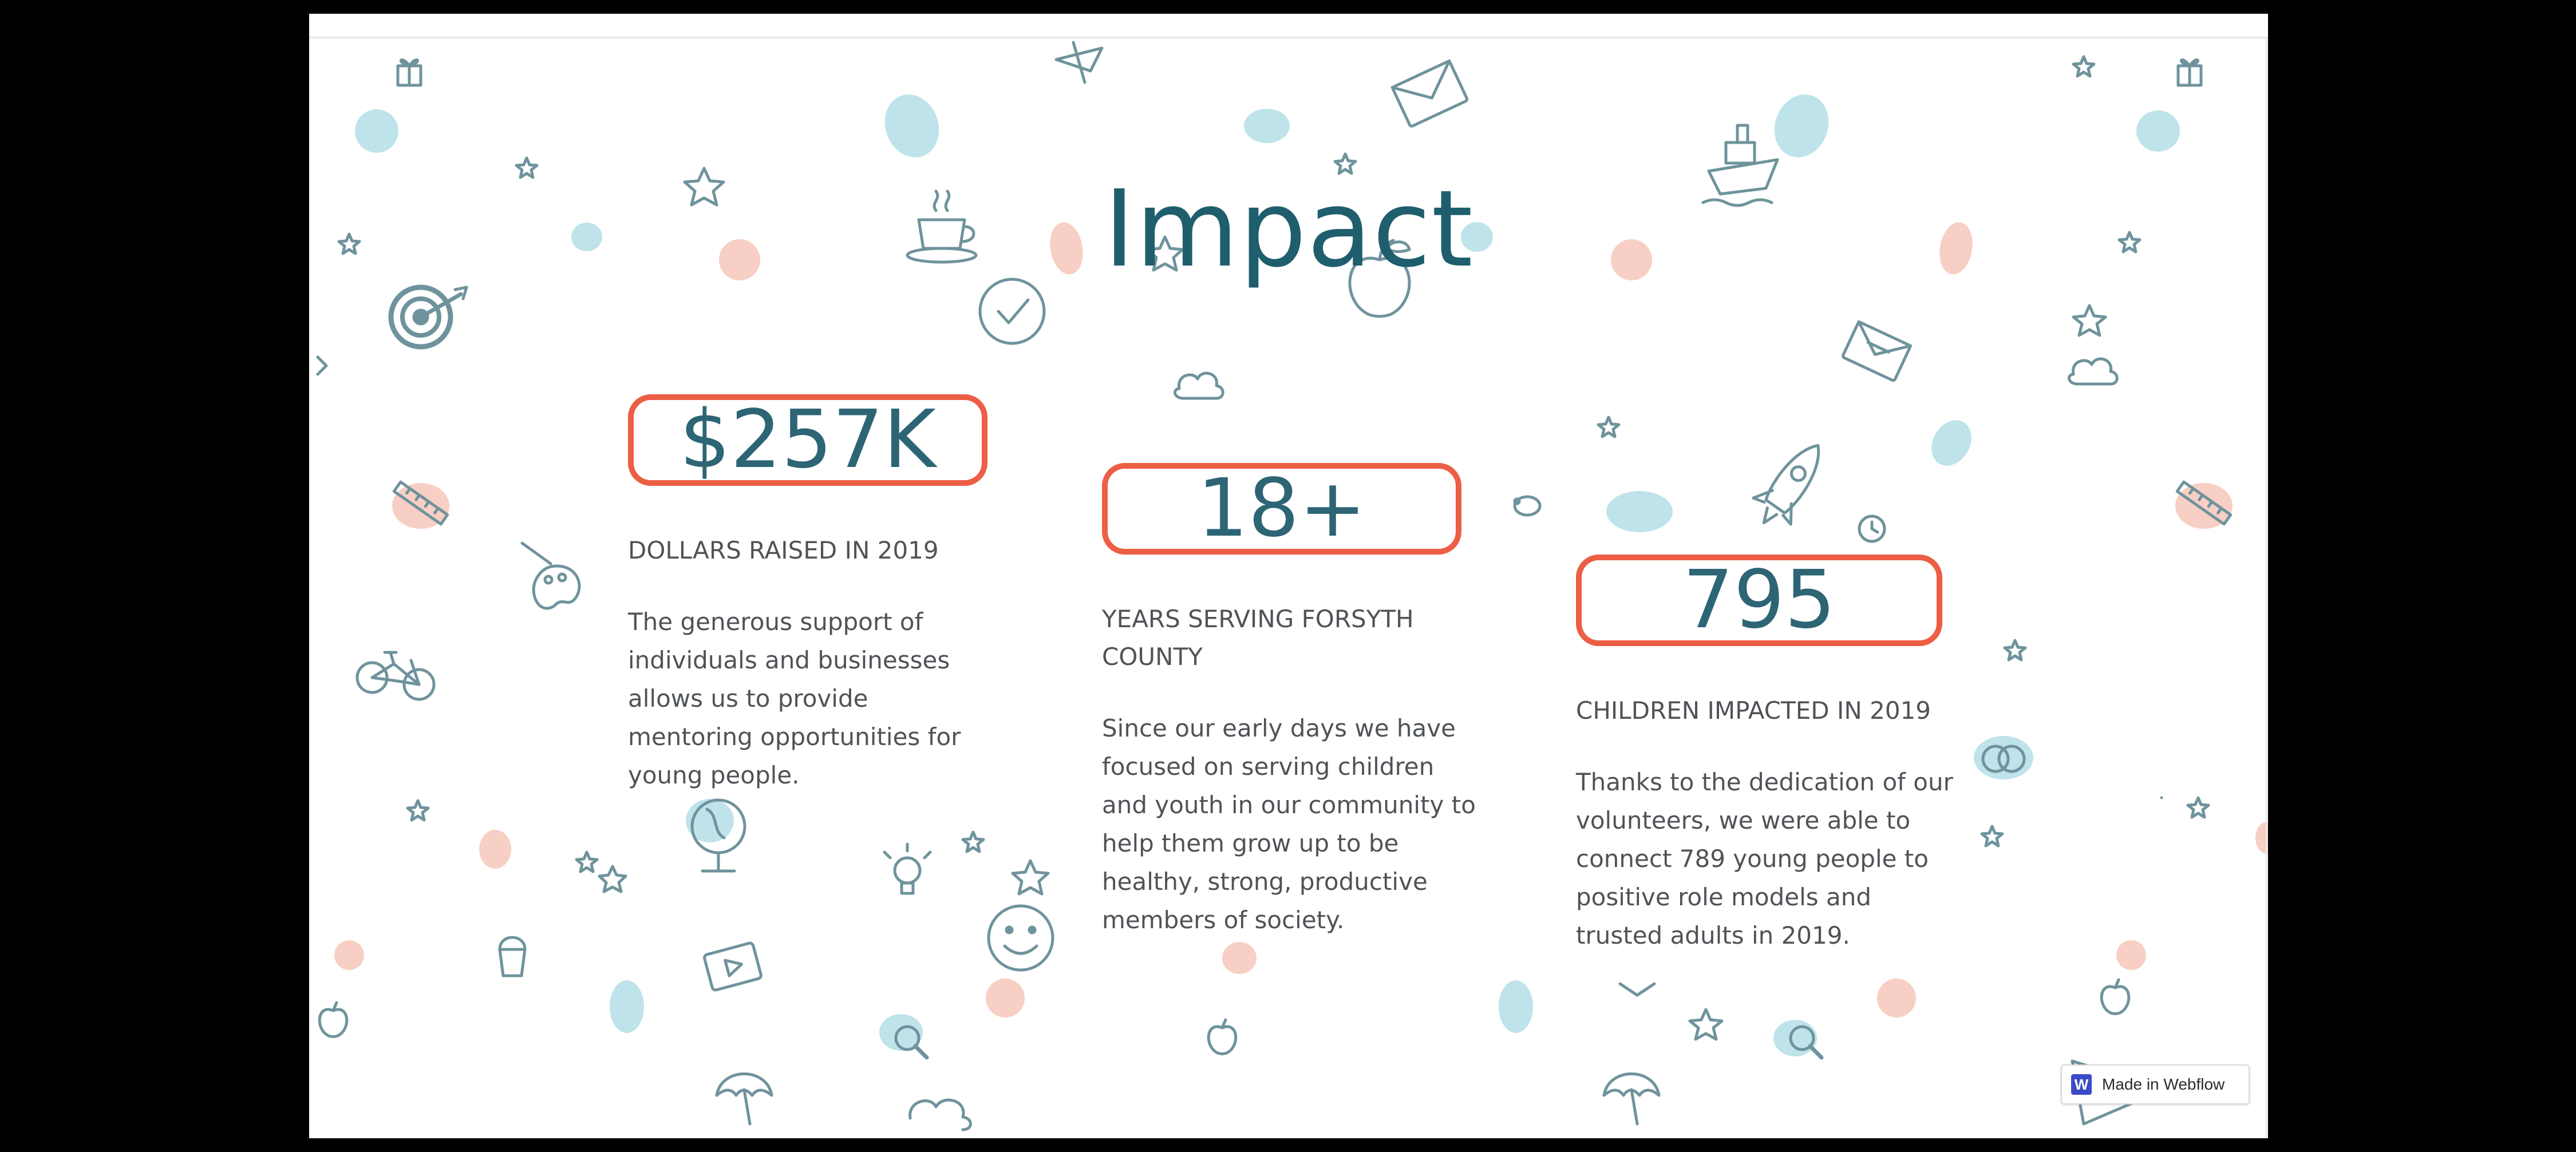  I want to click on stat-number-box: 18+, so click(1281, 509).